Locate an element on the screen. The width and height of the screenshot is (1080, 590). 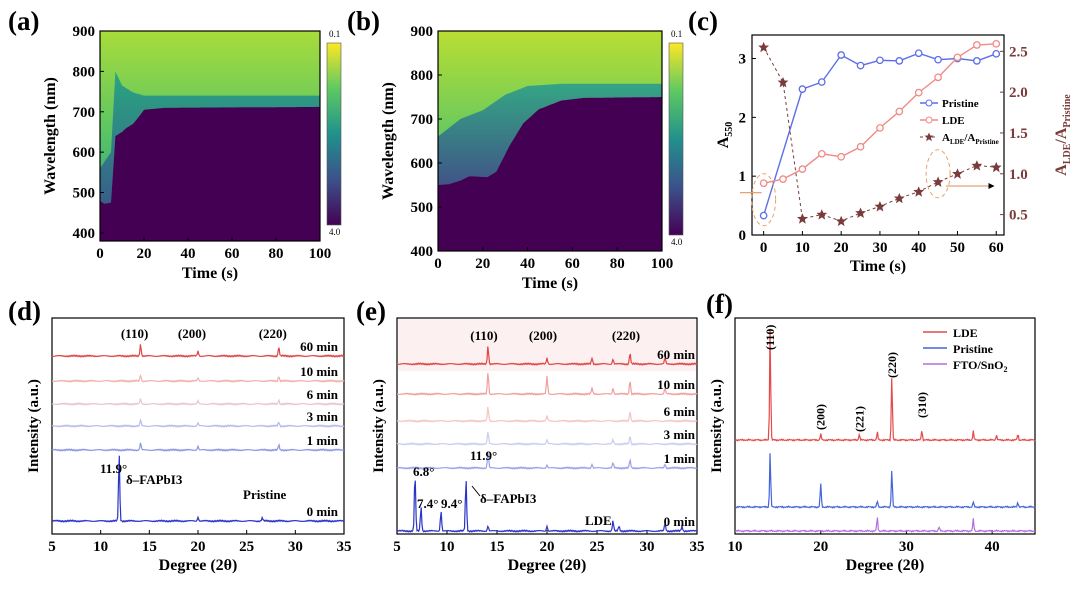
series-line-ratio is located at coordinates (880, 134).